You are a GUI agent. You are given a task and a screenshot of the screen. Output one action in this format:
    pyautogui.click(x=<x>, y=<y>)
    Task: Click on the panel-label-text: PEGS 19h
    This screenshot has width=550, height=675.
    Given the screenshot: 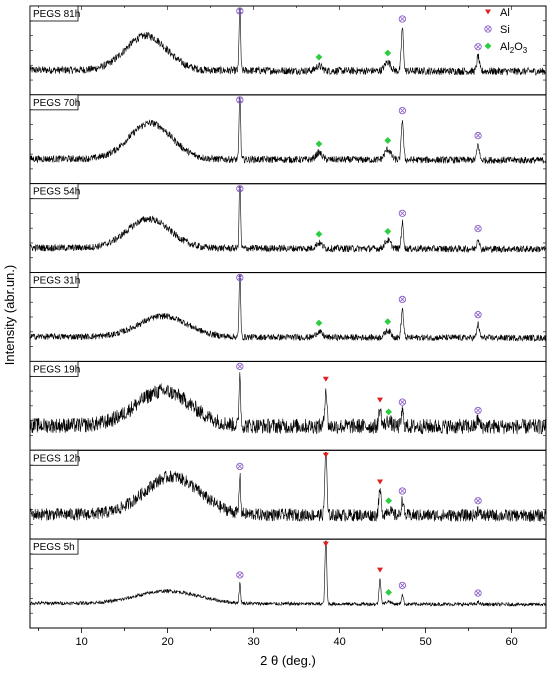 What is the action you would take?
    pyautogui.click(x=56, y=369)
    